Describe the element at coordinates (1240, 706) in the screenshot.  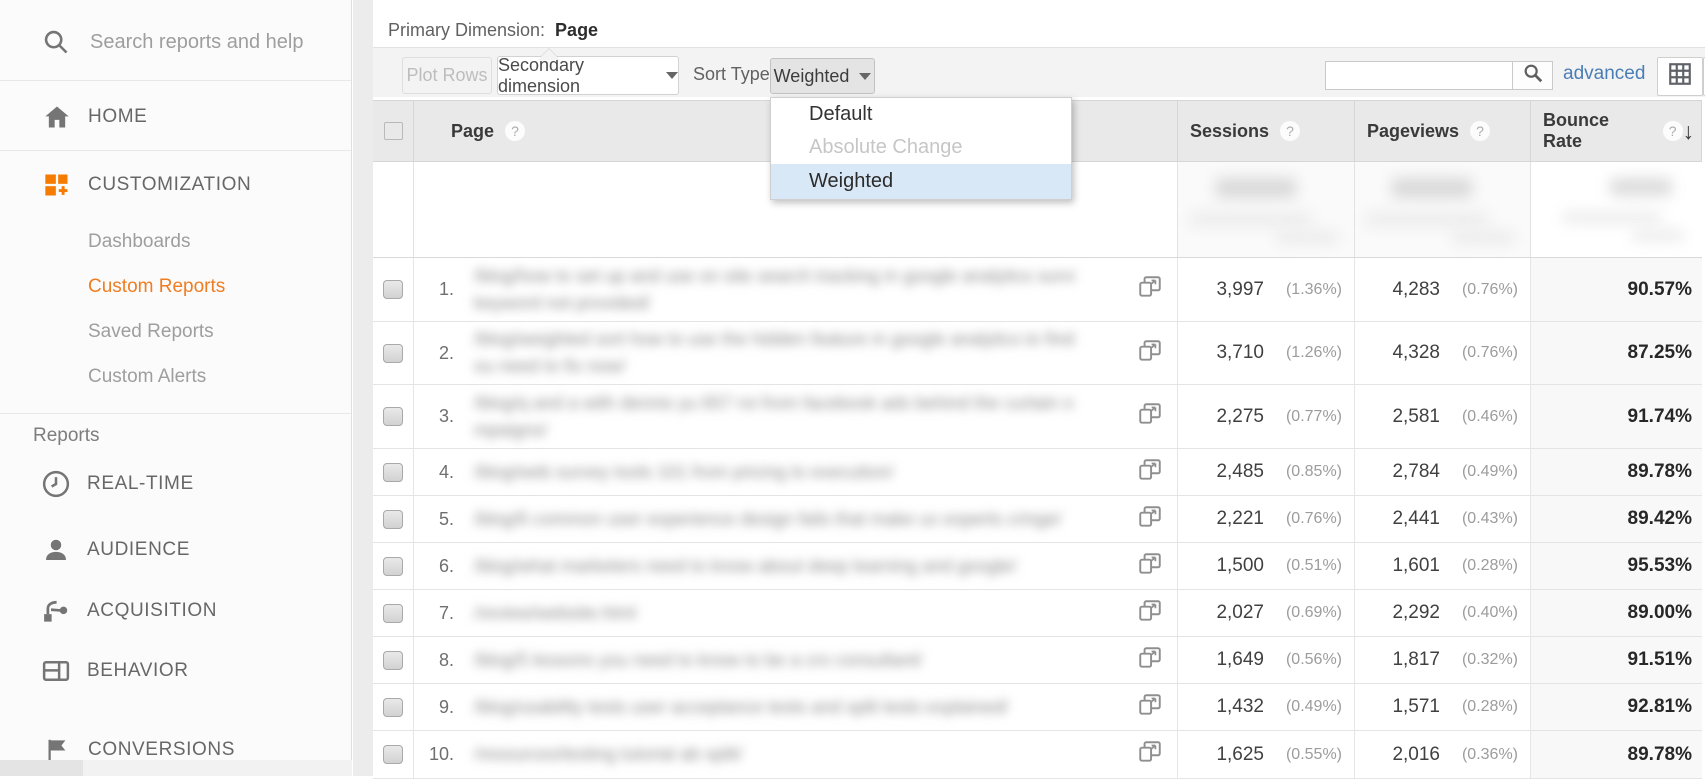
I see `sessions-value: 1,432` at that location.